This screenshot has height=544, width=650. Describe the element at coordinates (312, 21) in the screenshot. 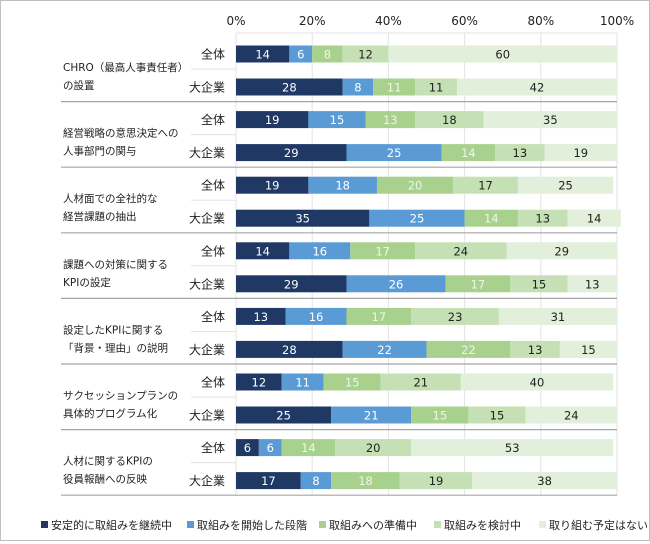

I see `x-tick-label: 20%` at that location.